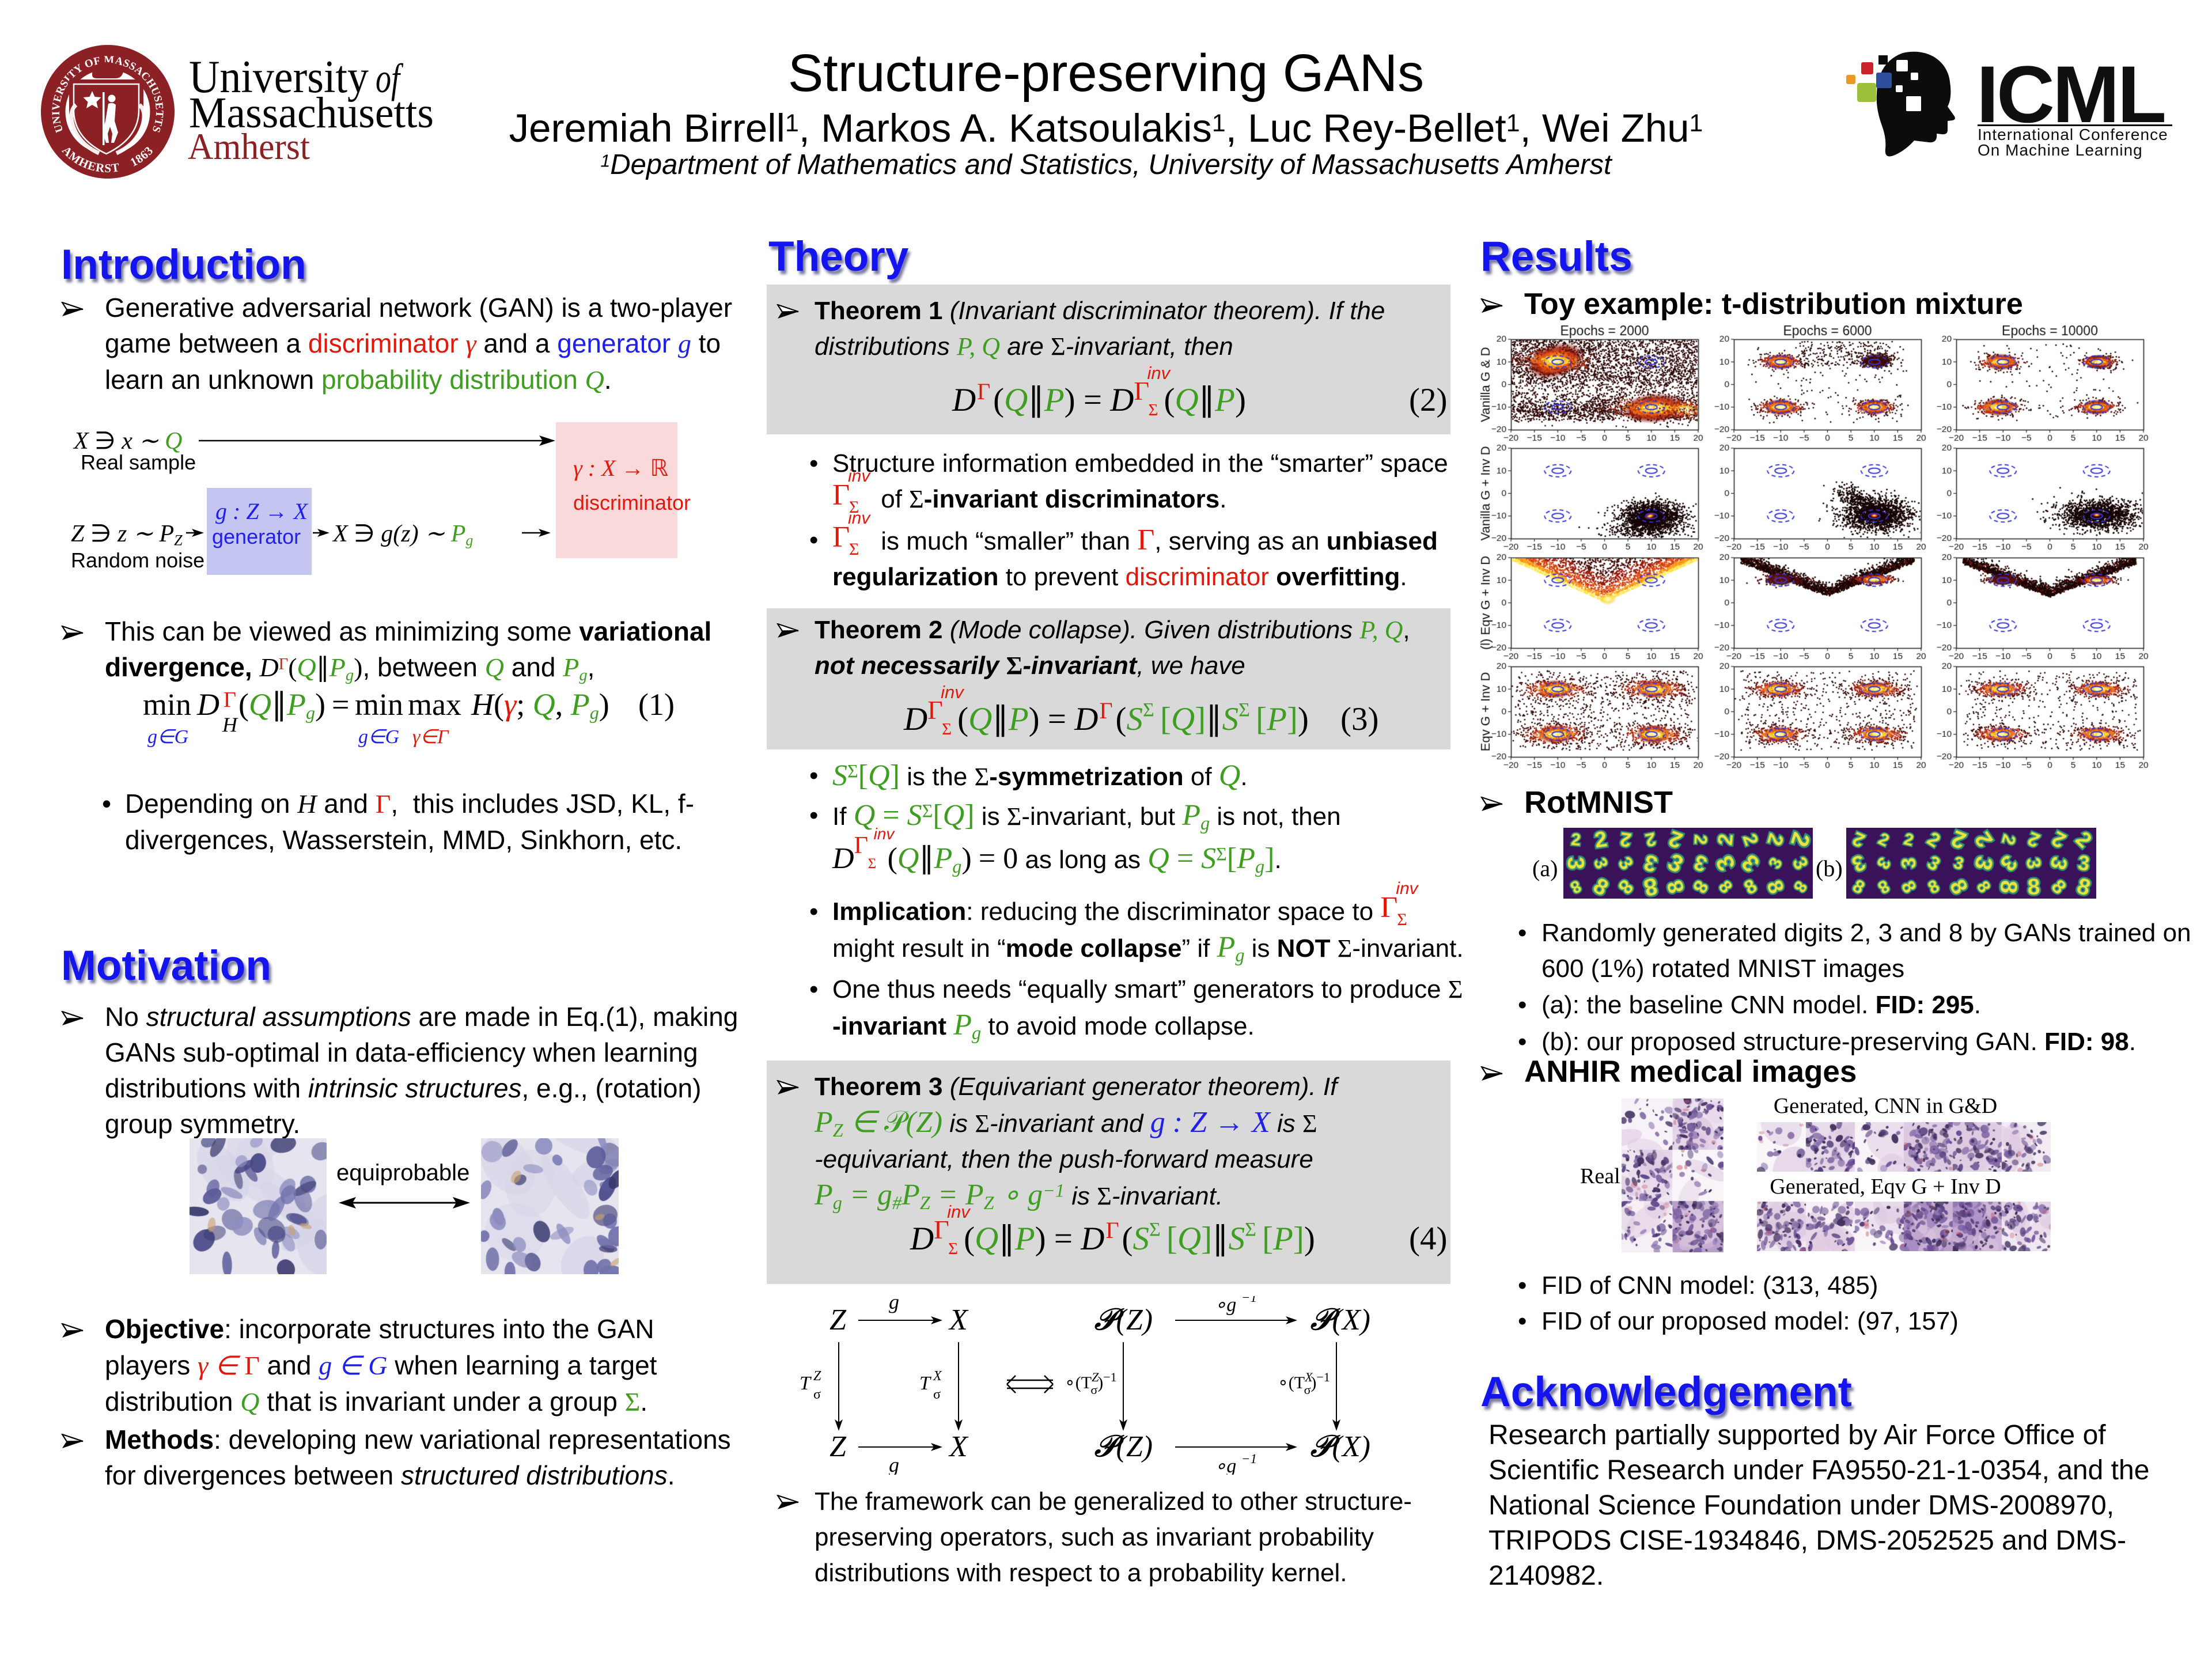  I want to click on svg-text: of, so click(390, 78).